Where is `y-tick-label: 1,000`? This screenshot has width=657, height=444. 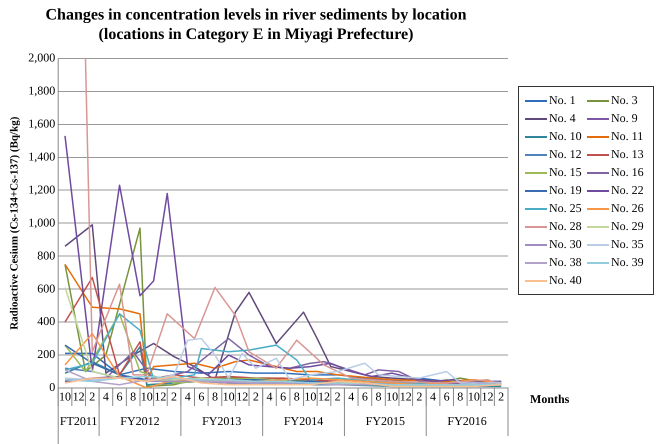 y-tick-label: 1,000 is located at coordinates (42, 222).